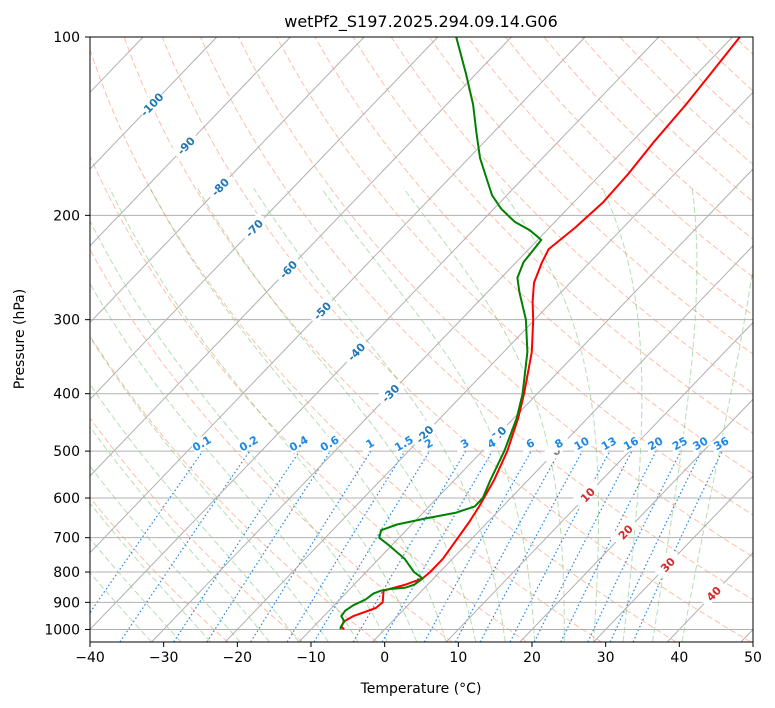 The height and width of the screenshot is (708, 775). What do you see at coordinates (66, 321) in the screenshot?
I see `y-tick-label: 300` at bounding box center [66, 321].